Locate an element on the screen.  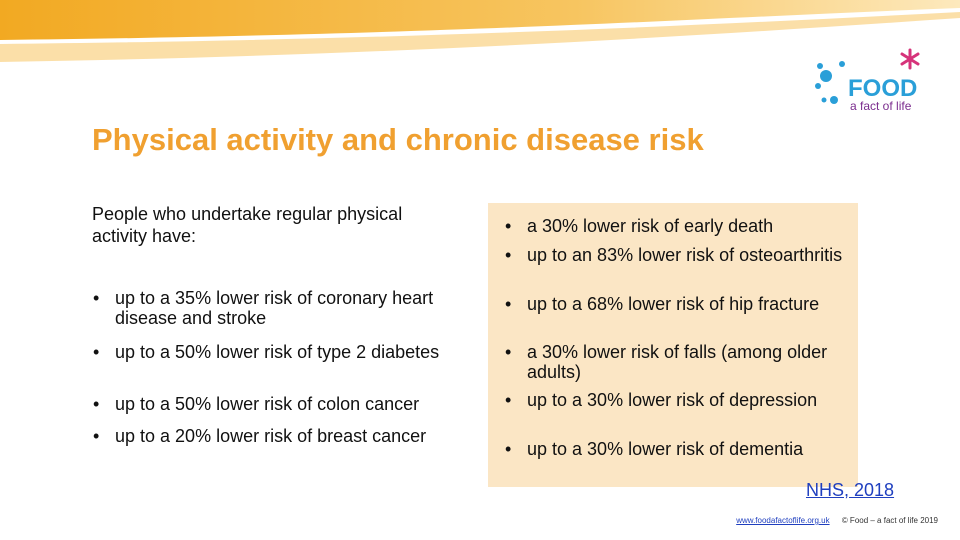
list-item: up to a 30% lower risk of depression is located at coordinates (688, 400).